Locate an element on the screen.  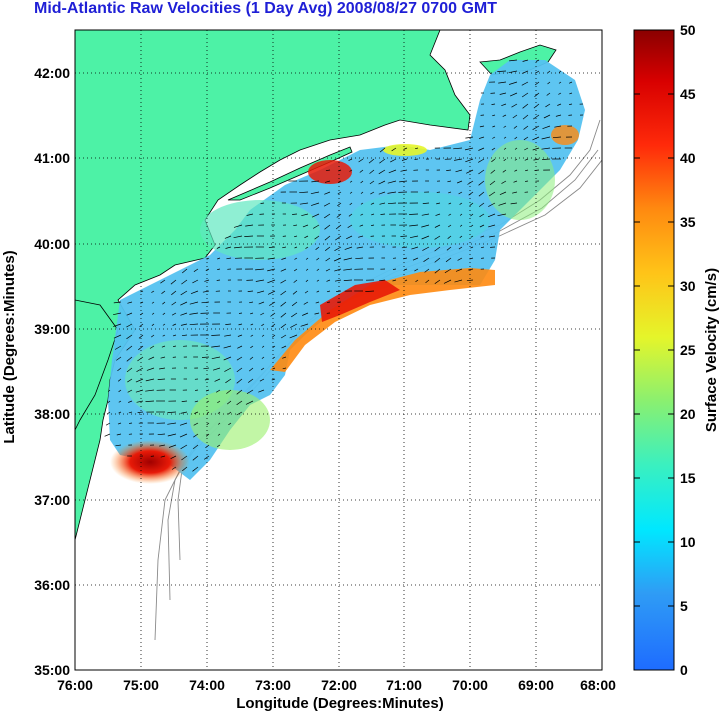
lon-tick: 68:00 is located at coordinates (598, 685).